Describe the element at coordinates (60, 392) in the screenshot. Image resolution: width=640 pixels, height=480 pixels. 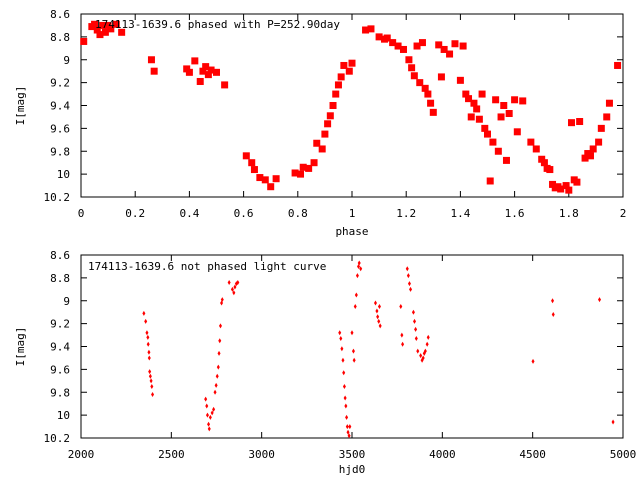
I see `unphased-y-tick-label: 9.8` at that location.